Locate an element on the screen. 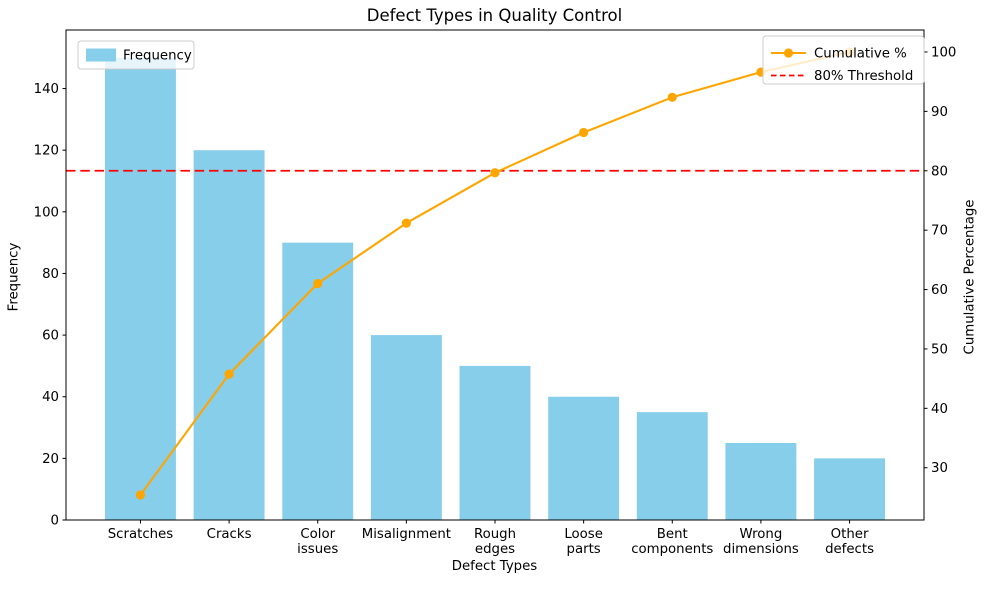 The width and height of the screenshot is (989, 590). right-axis-ticks: 30 40 50 60 70 80 90 100 is located at coordinates (940, 260).